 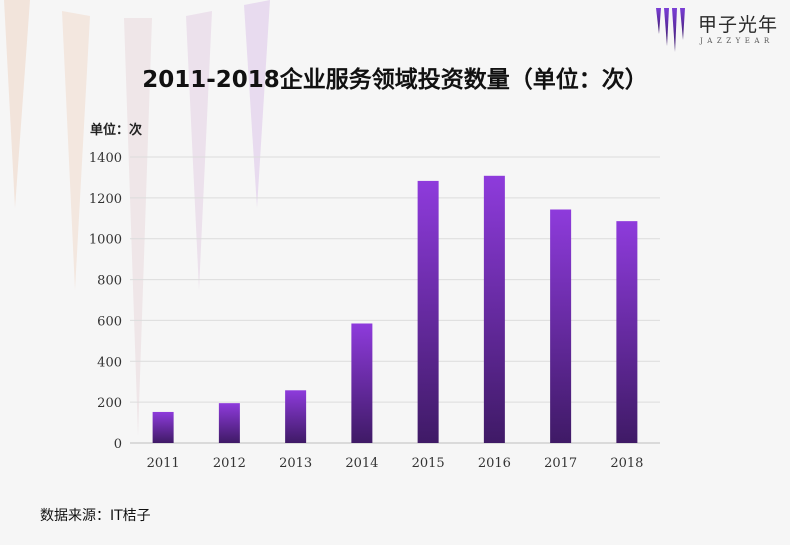 What do you see at coordinates (105, 199) in the screenshot?
I see `y-tick-label: 1200` at bounding box center [105, 199].